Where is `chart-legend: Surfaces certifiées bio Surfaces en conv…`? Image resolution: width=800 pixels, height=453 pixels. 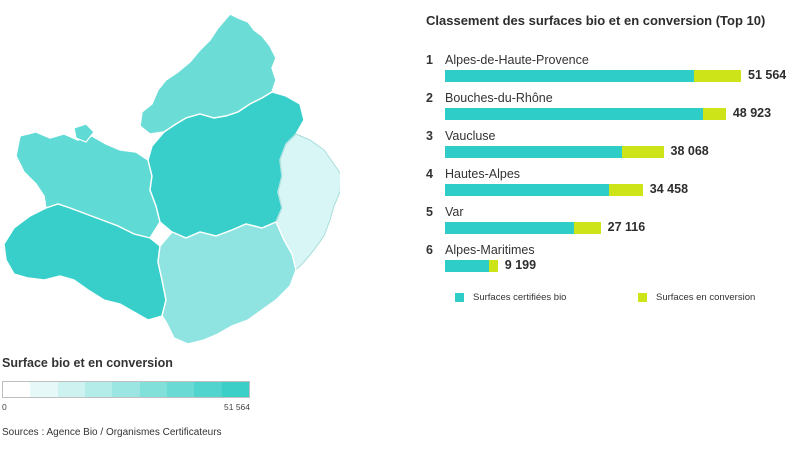 chart-legend: Surfaces certifiées bio Surfaces en conv… is located at coordinates (625, 300).